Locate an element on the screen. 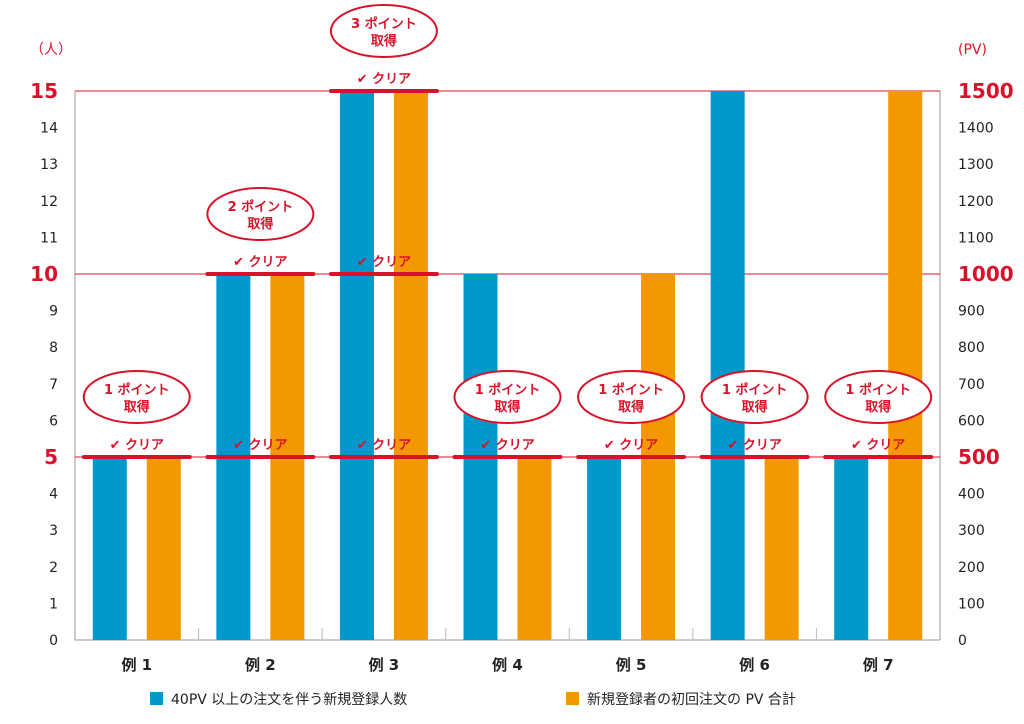 The image size is (1024, 724). right-tick-label: 700 is located at coordinates (971, 385).